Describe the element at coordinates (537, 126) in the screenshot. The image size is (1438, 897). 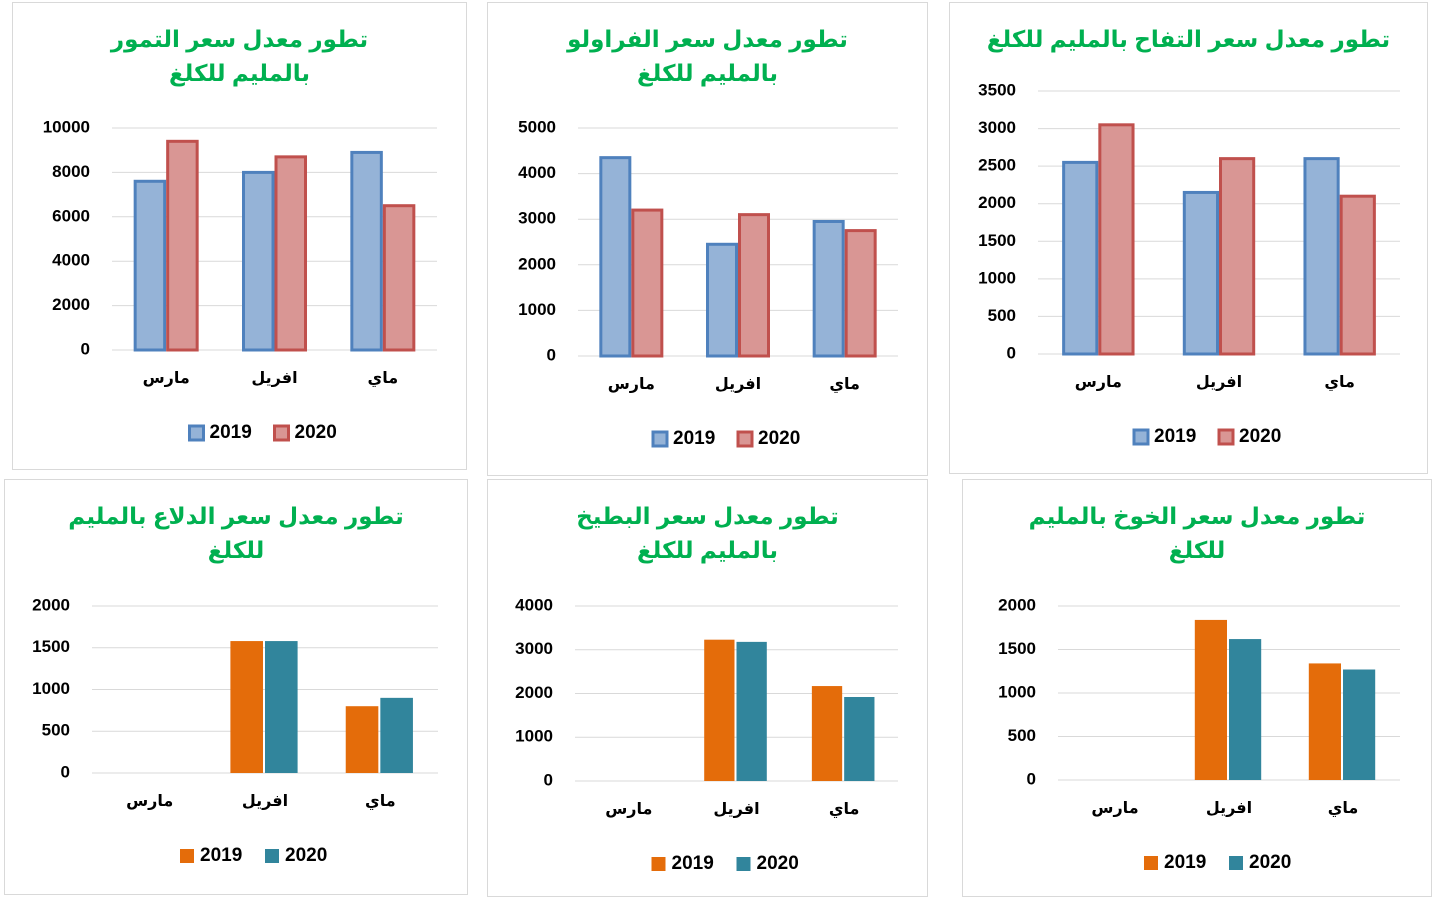
I see `y-tick-label: 5000` at that location.